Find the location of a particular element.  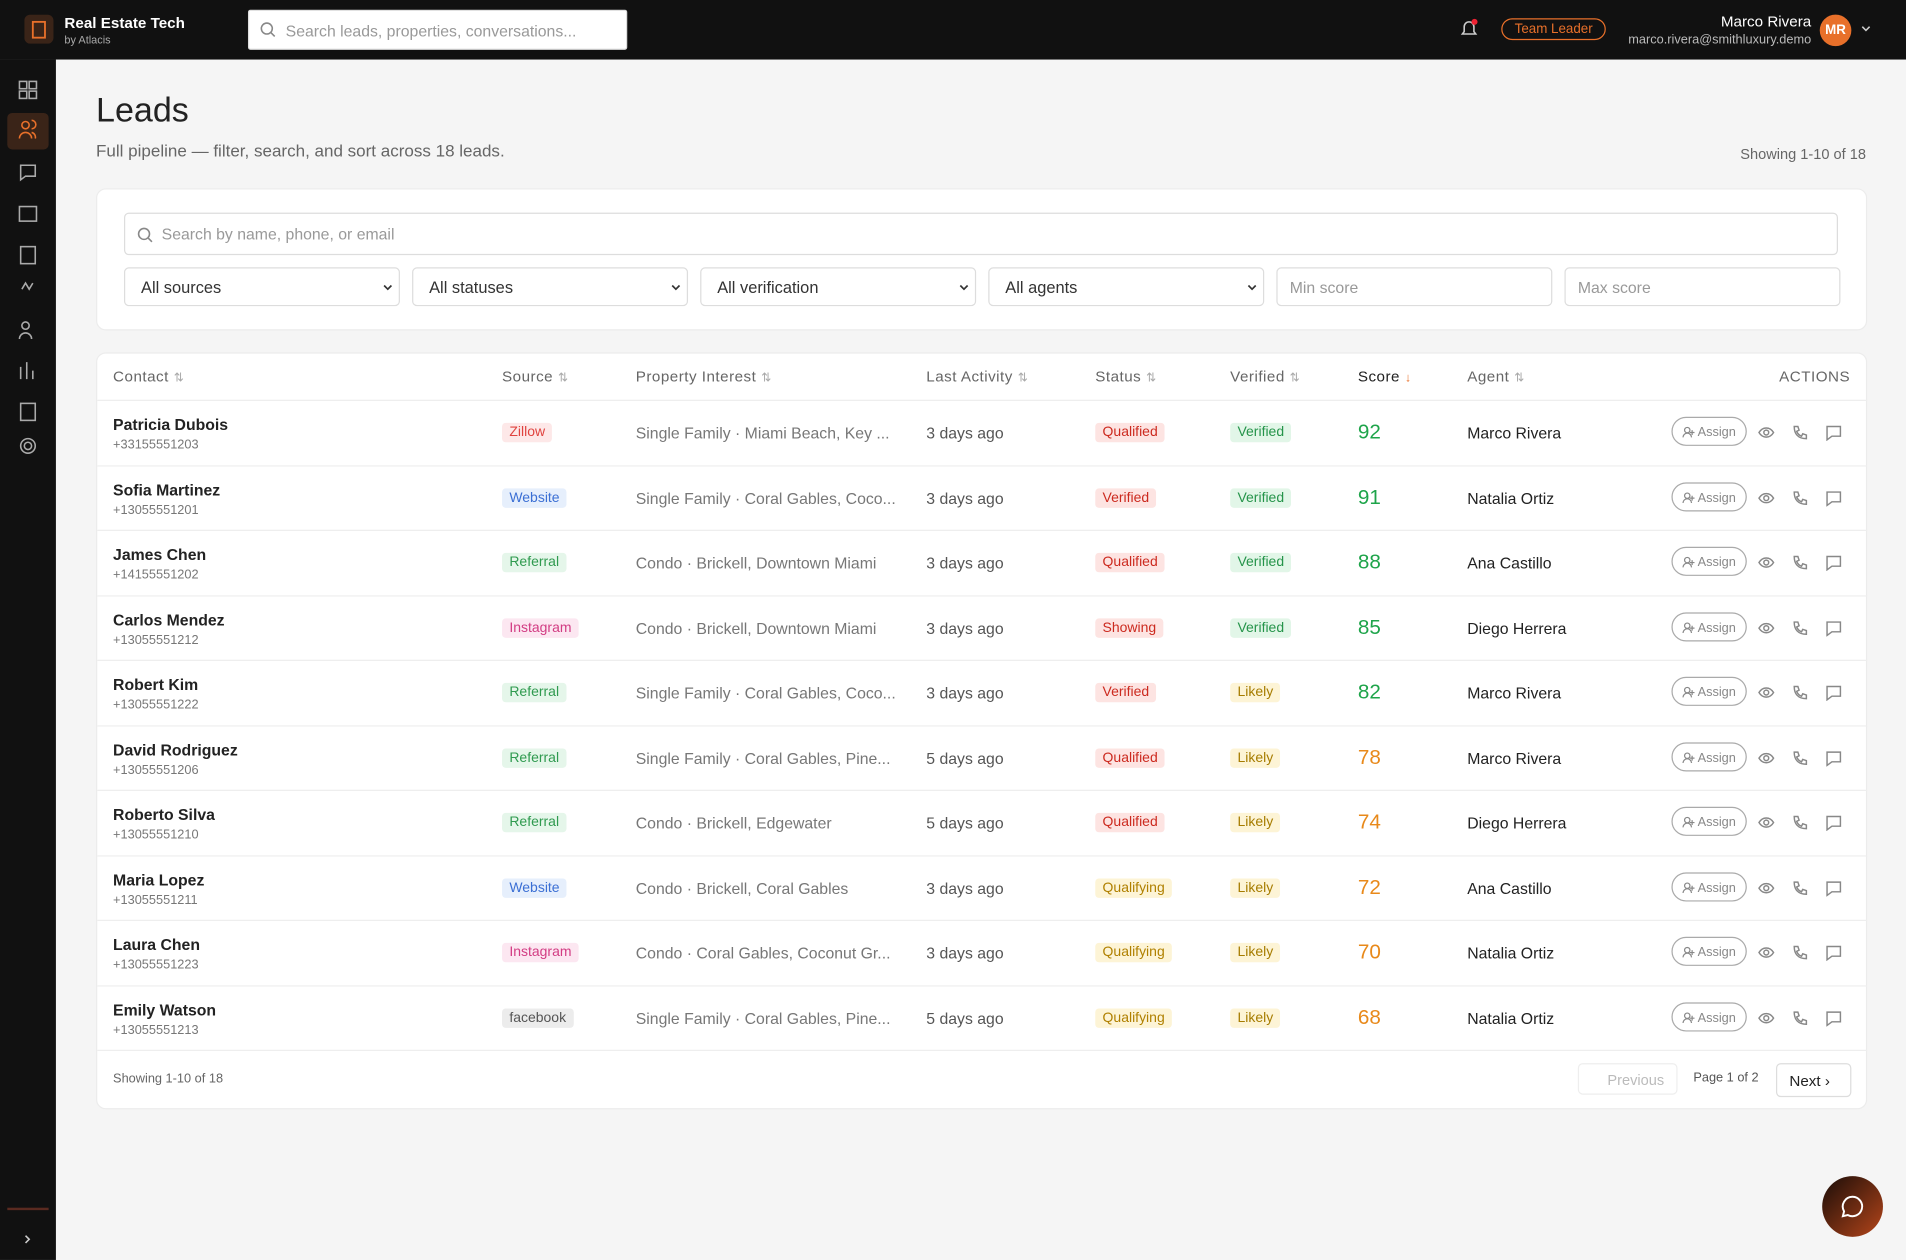

status-badge: Qualified is located at coordinates (1130, 432).